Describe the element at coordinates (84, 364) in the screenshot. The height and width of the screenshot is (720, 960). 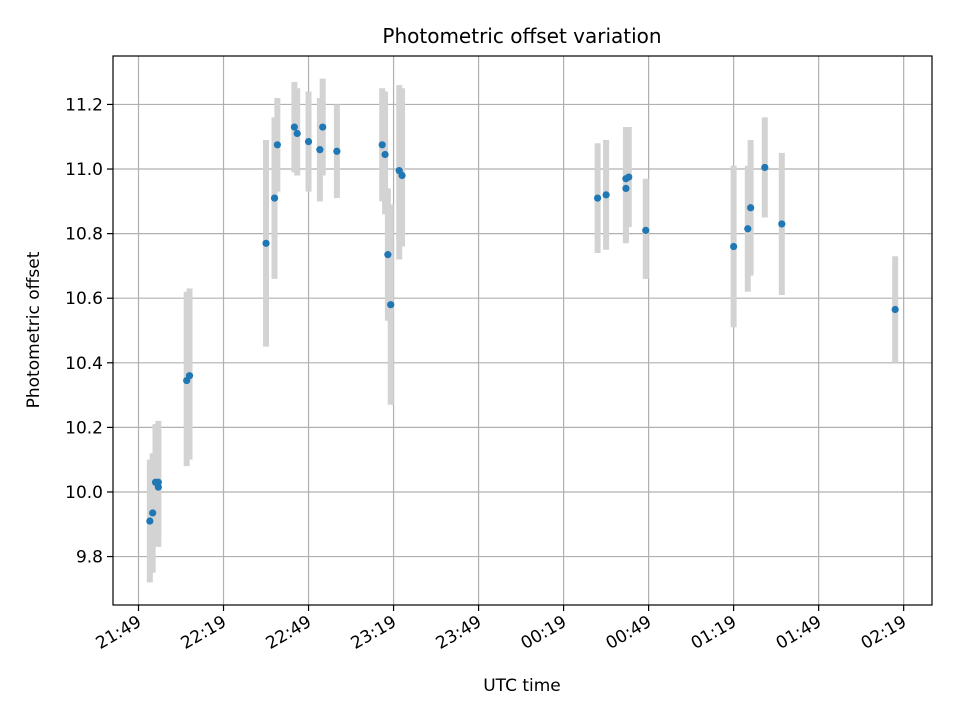
I see `y-tick-label: 10.4` at that location.